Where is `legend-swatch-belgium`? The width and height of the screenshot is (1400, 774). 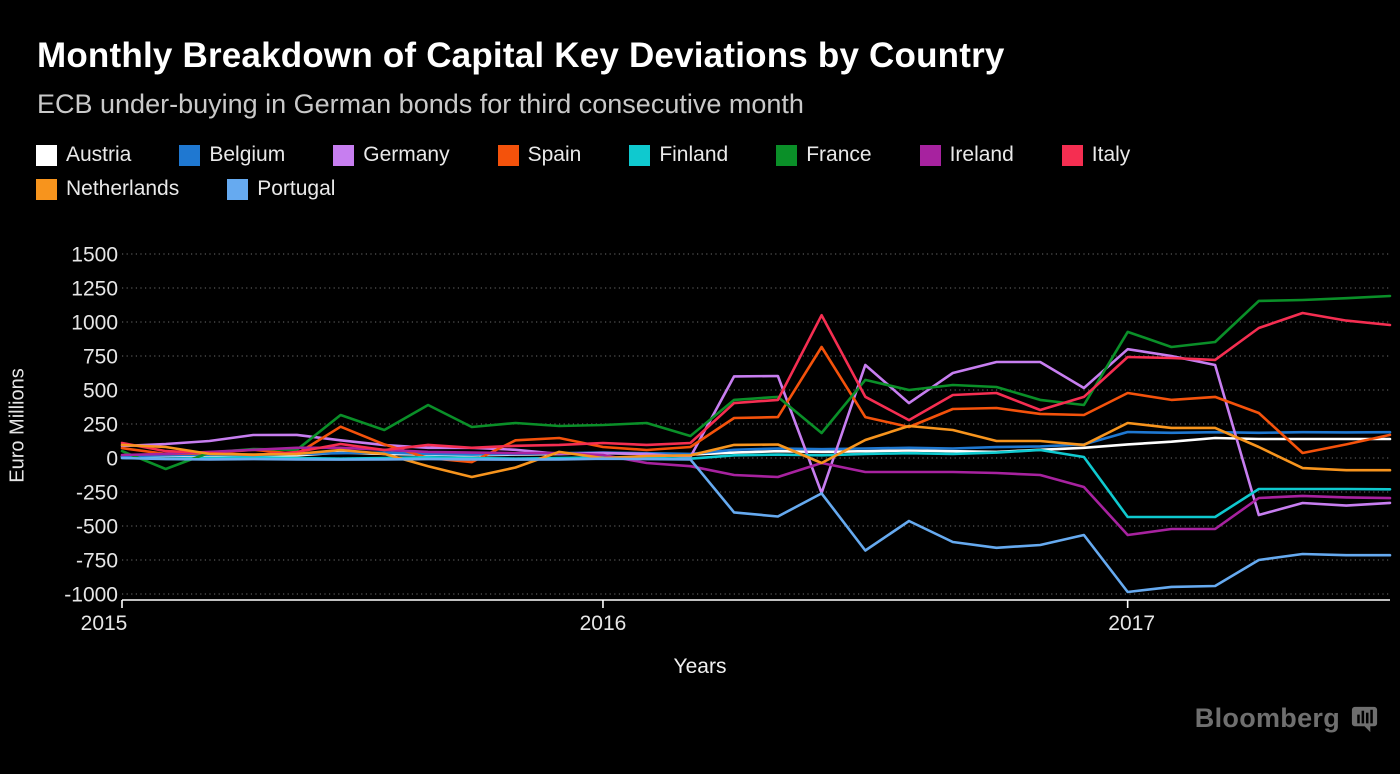
legend-swatch-belgium is located at coordinates (190, 155).